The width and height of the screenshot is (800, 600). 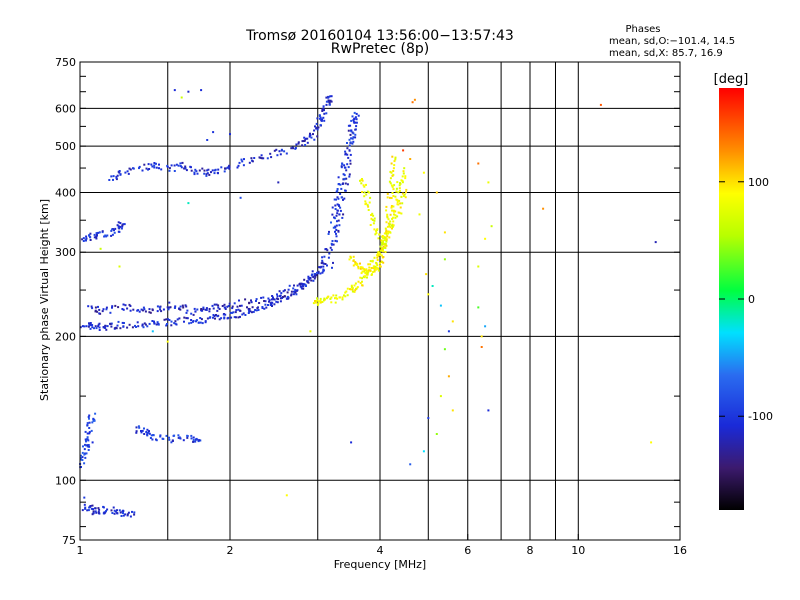 I want to click on y-tick-label: 400, so click(x=65, y=192).